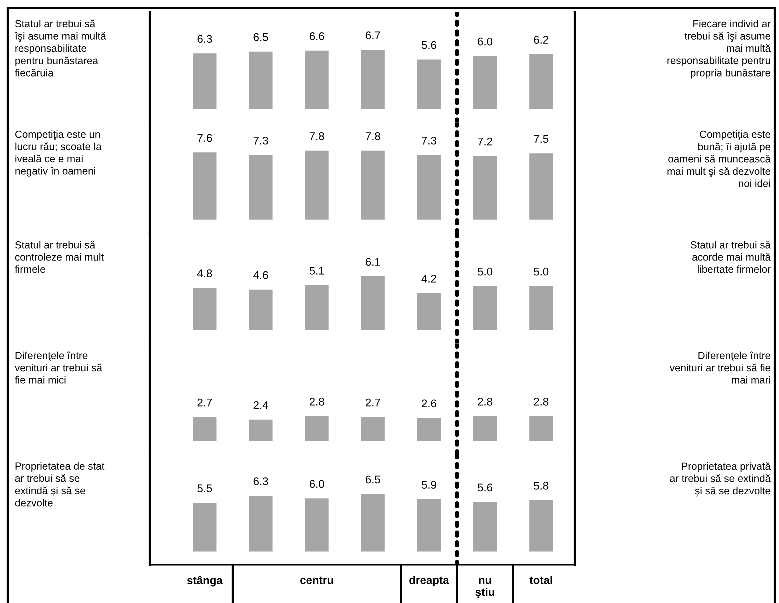 Image resolution: width=779 pixels, height=603 pixels. What do you see at coordinates (485, 142) in the screenshot?
I see `data-label: 7.2` at bounding box center [485, 142].